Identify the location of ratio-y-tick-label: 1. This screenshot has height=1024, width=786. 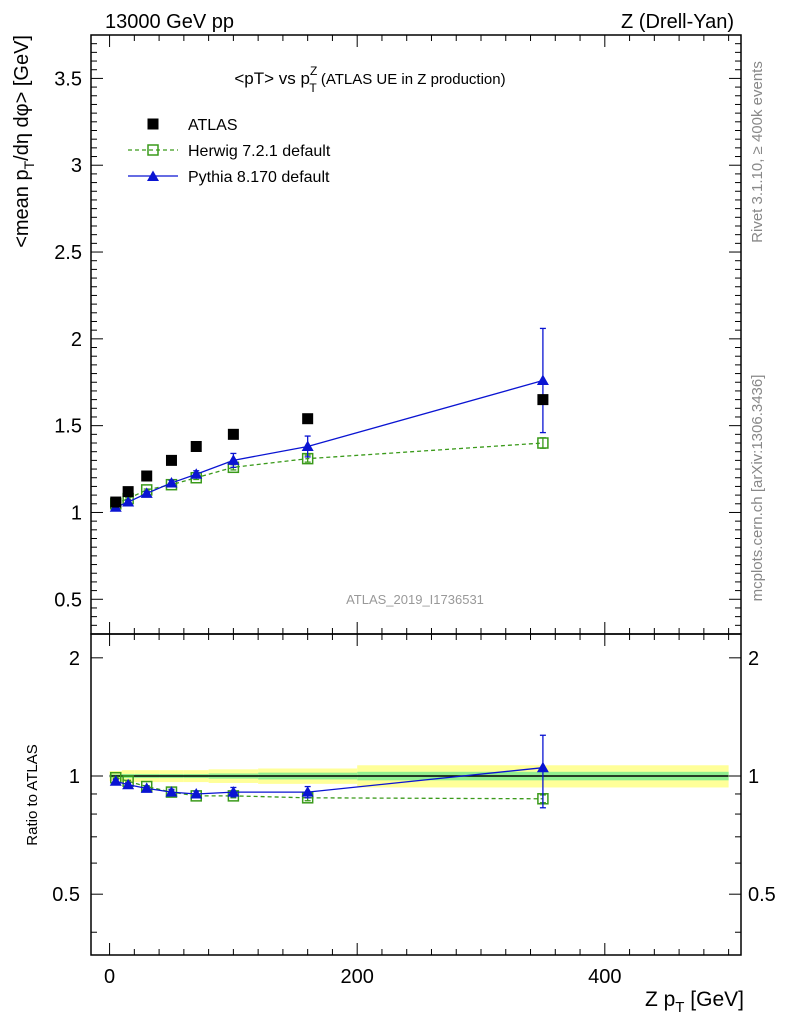
(74, 777).